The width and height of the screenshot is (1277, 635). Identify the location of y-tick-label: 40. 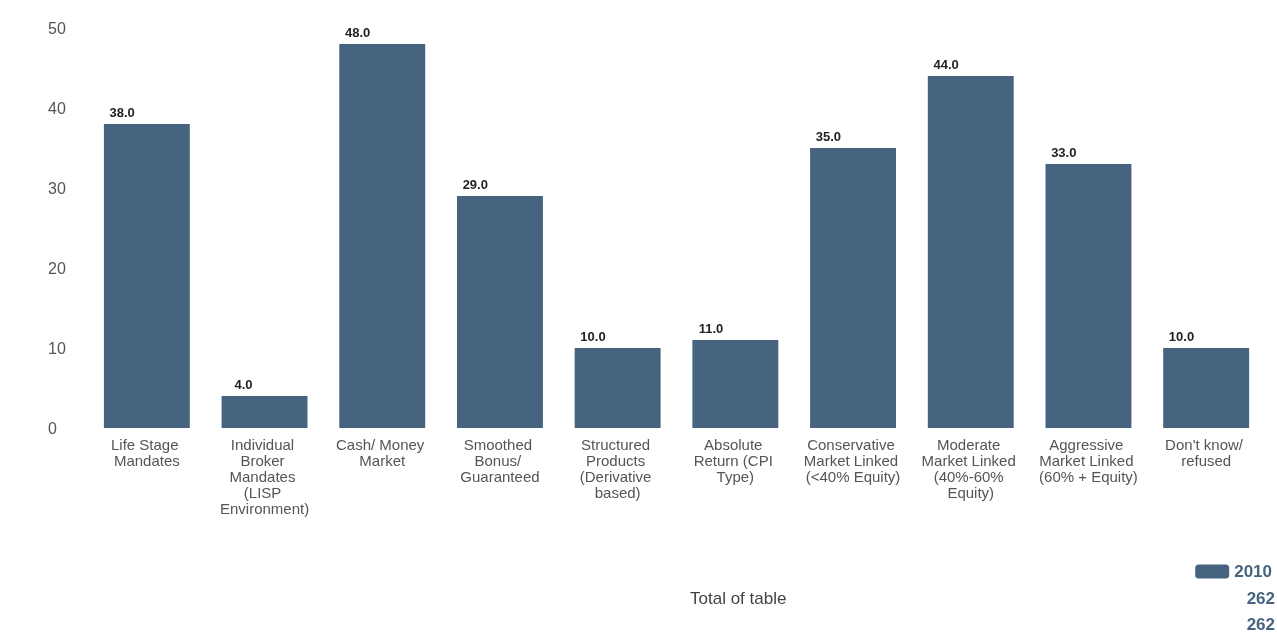
(57, 108).